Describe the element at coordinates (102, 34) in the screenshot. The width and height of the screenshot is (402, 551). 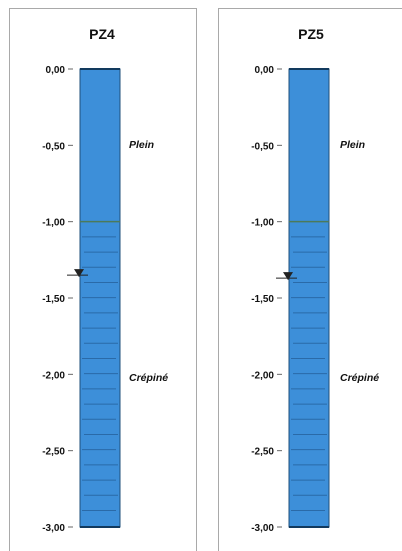
I see `piezometer-title: PZ4` at that location.